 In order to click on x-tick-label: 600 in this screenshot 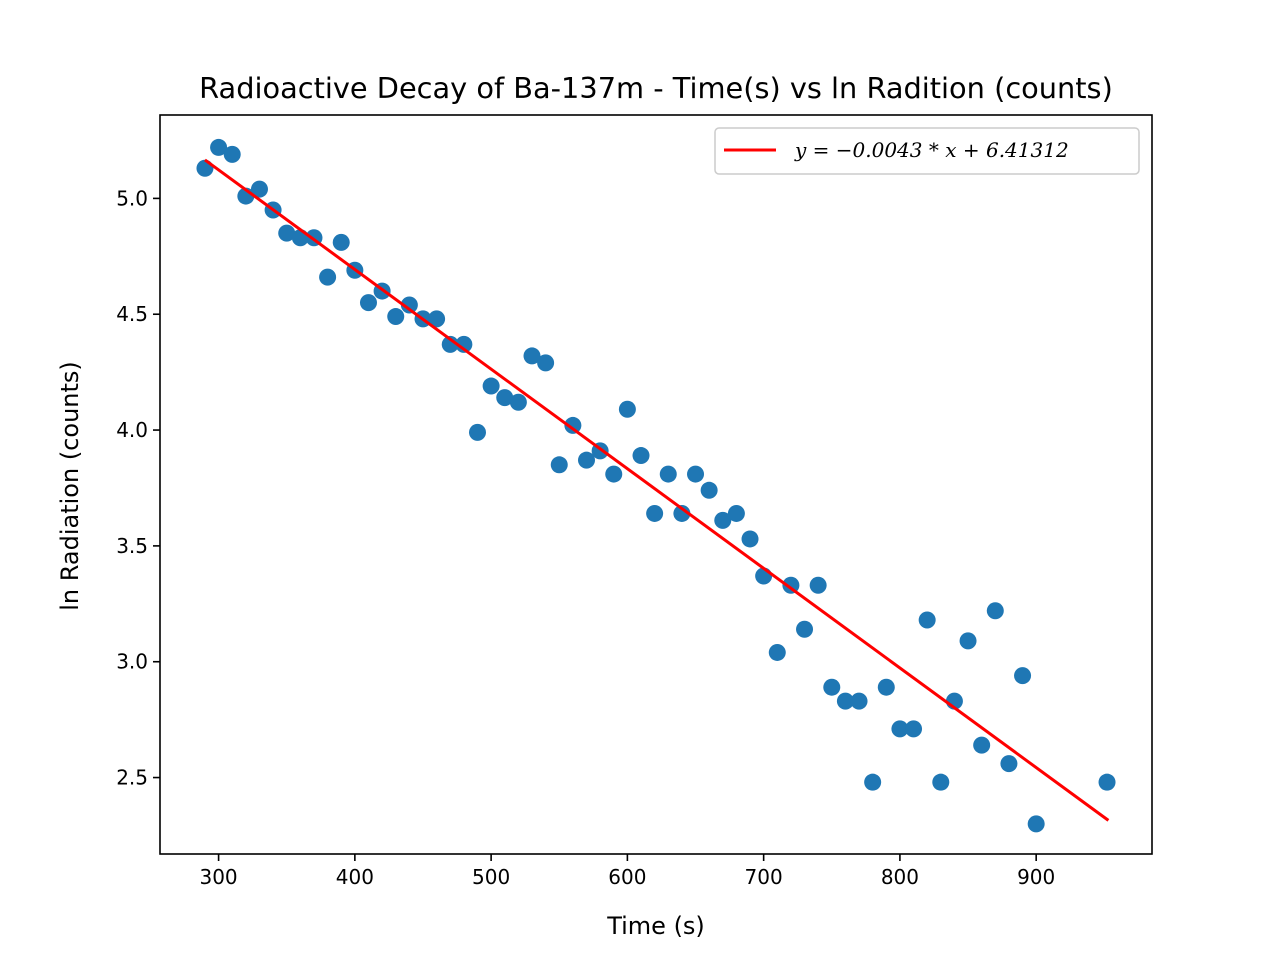, I will do `click(627, 877)`.